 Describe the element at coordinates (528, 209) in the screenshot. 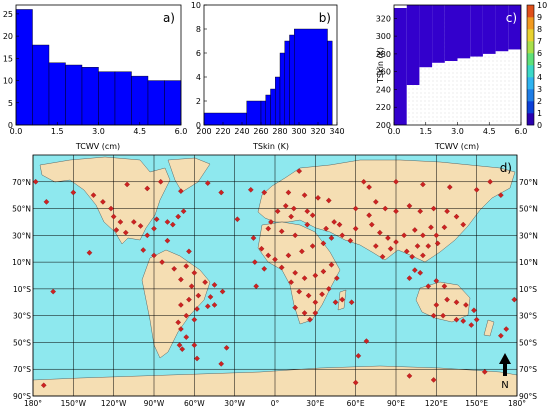

I see `lat-tick-label-right: 50°N` at that location.